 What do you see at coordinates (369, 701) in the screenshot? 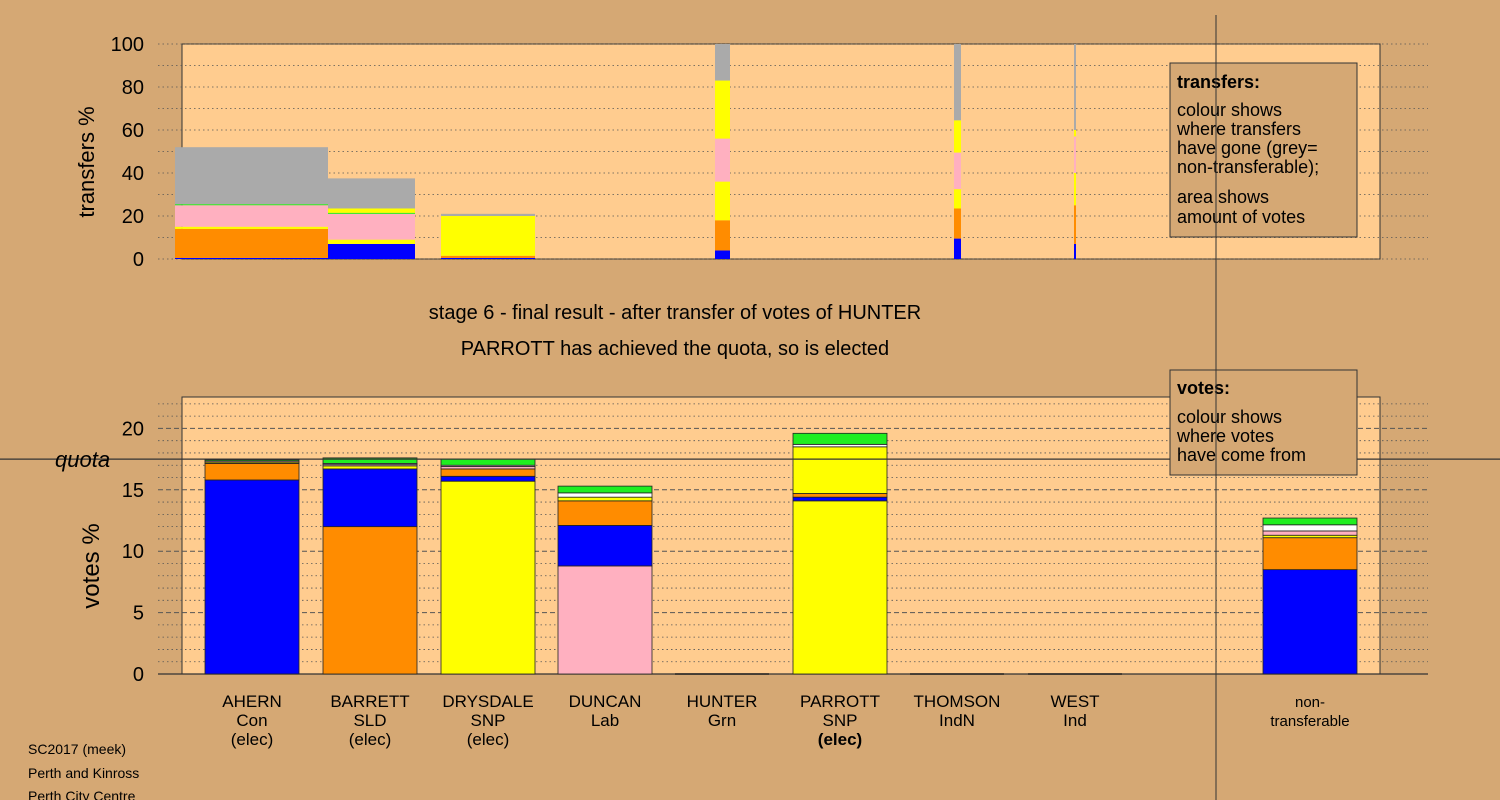
I see `candidate-name: BARRETT` at bounding box center [369, 701].